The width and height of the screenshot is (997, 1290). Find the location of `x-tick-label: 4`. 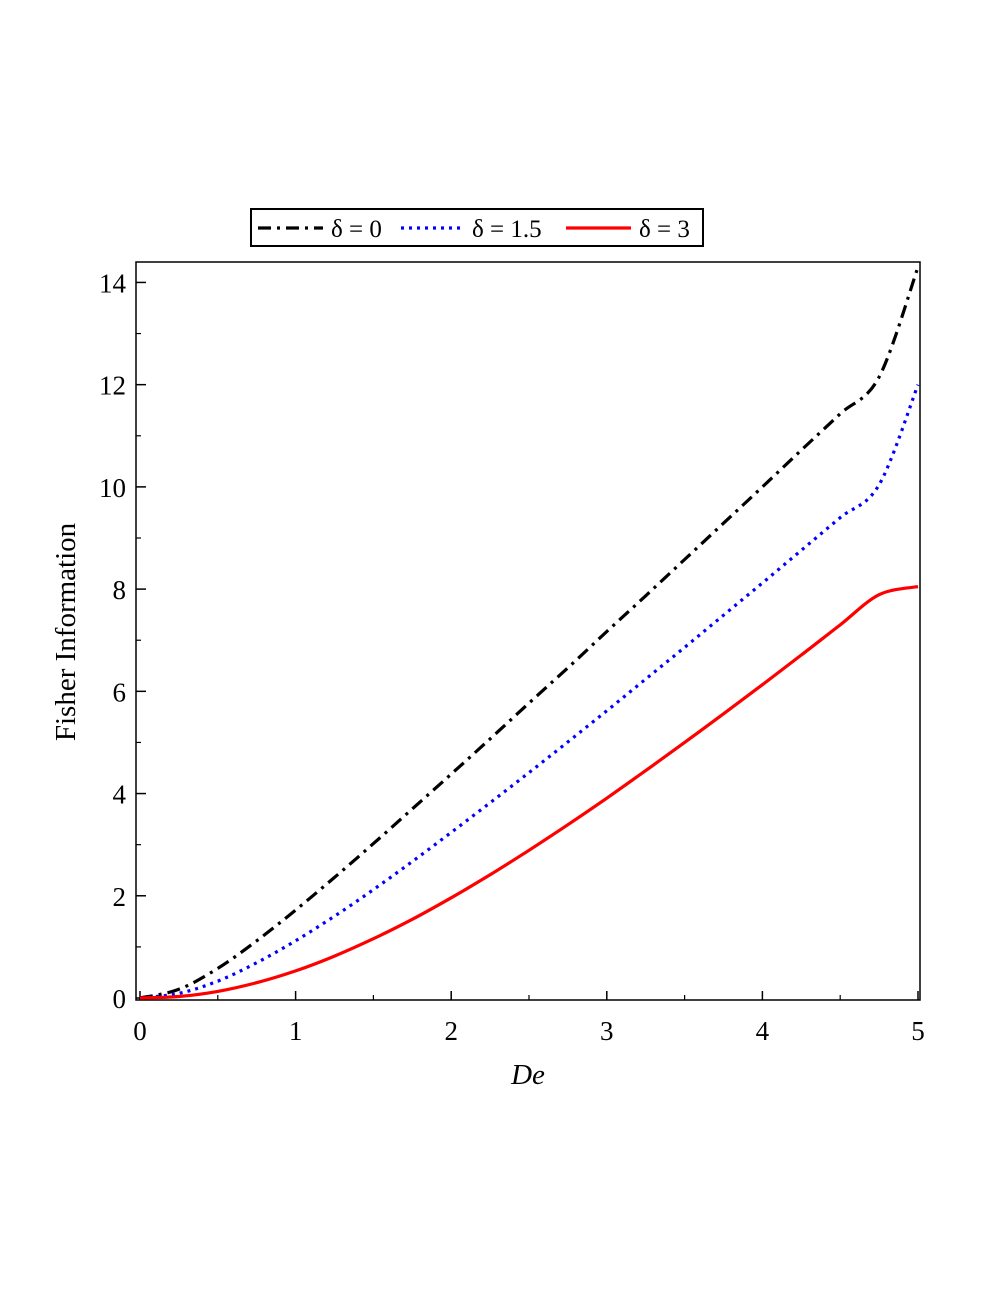

x-tick-label: 4 is located at coordinates (763, 1031).